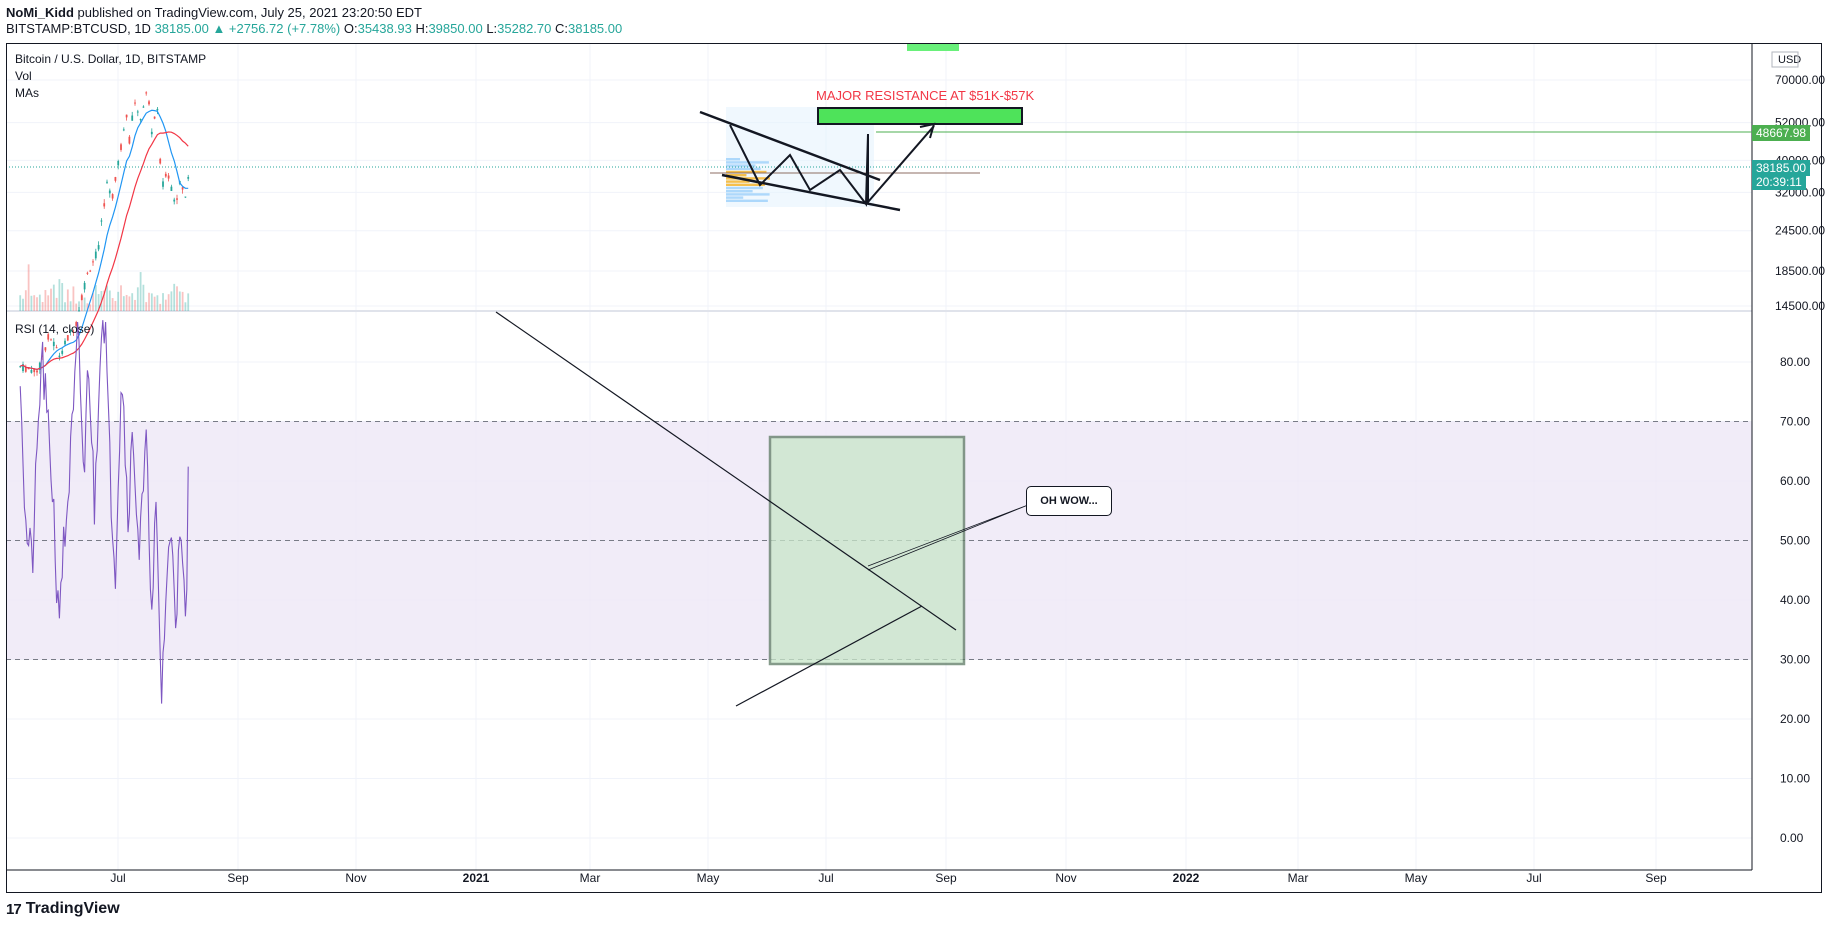  I want to click on rsi-tick-label: 40.00, so click(1795, 600).